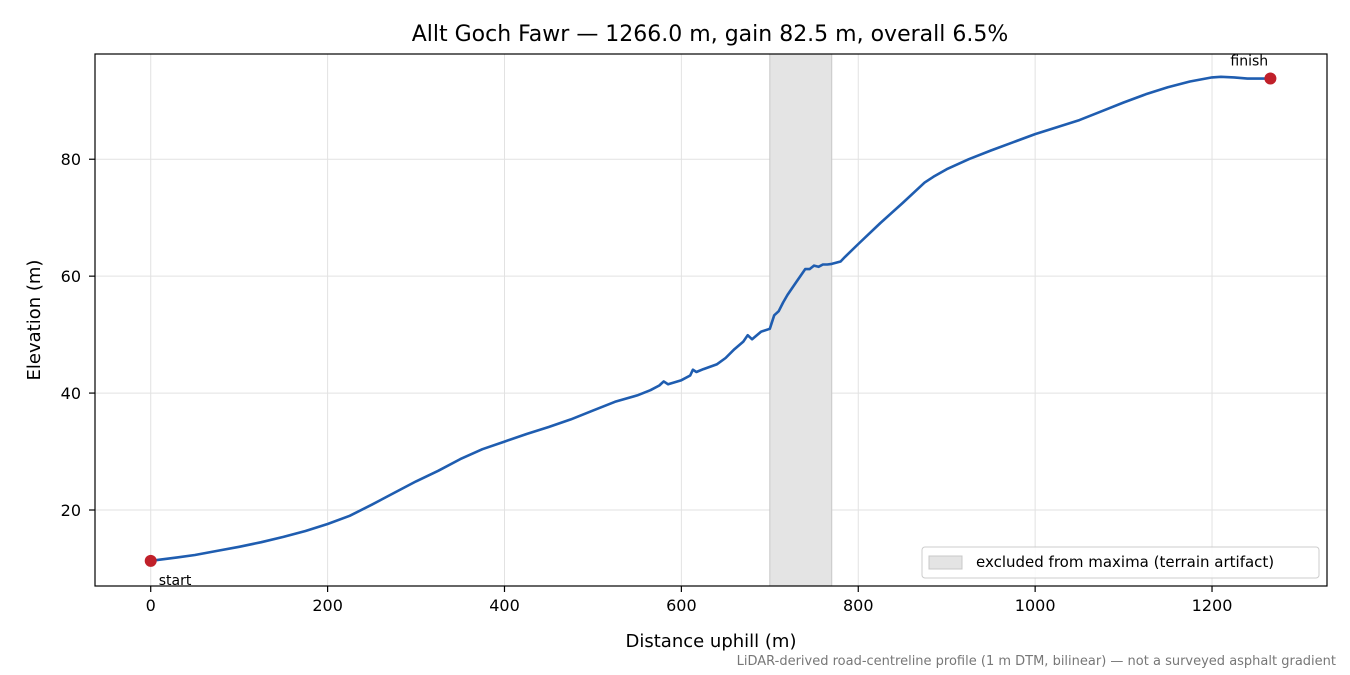 The width and height of the screenshot is (1350, 675). Describe the element at coordinates (327, 605) in the screenshot. I see `x-tick-label: 200` at that location.